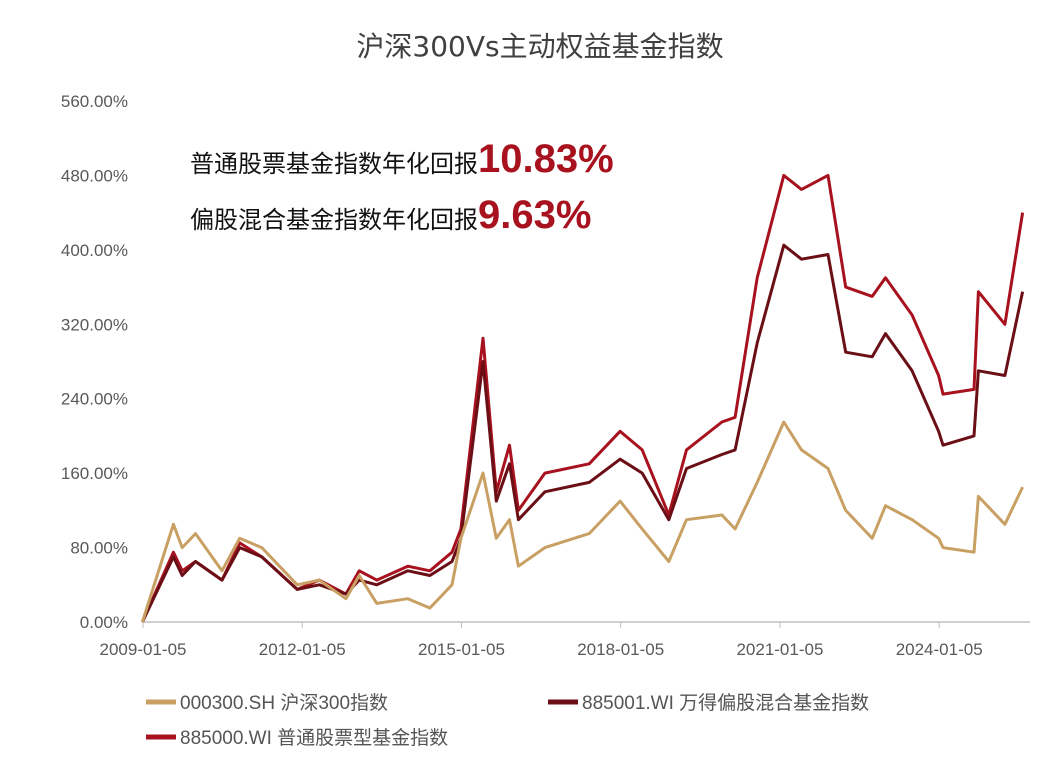  What do you see at coordinates (939, 649) in the screenshot?
I see `x-tick-label: 2024-01-05` at bounding box center [939, 649].